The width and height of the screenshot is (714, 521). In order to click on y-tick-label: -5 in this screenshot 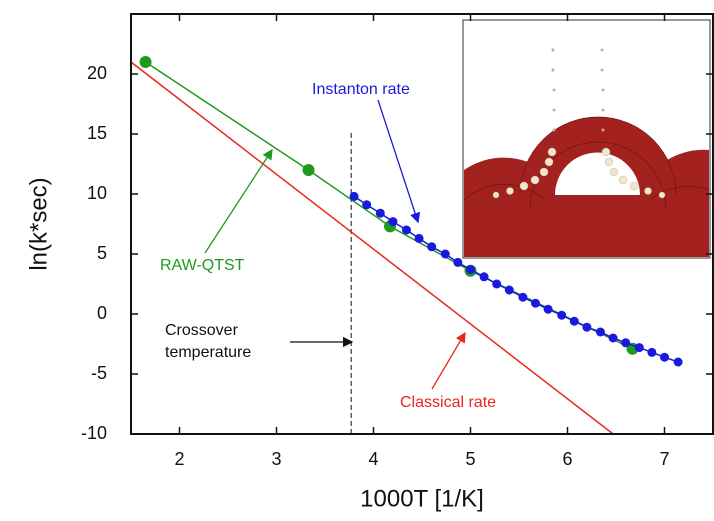, I will do `click(99, 373)`.